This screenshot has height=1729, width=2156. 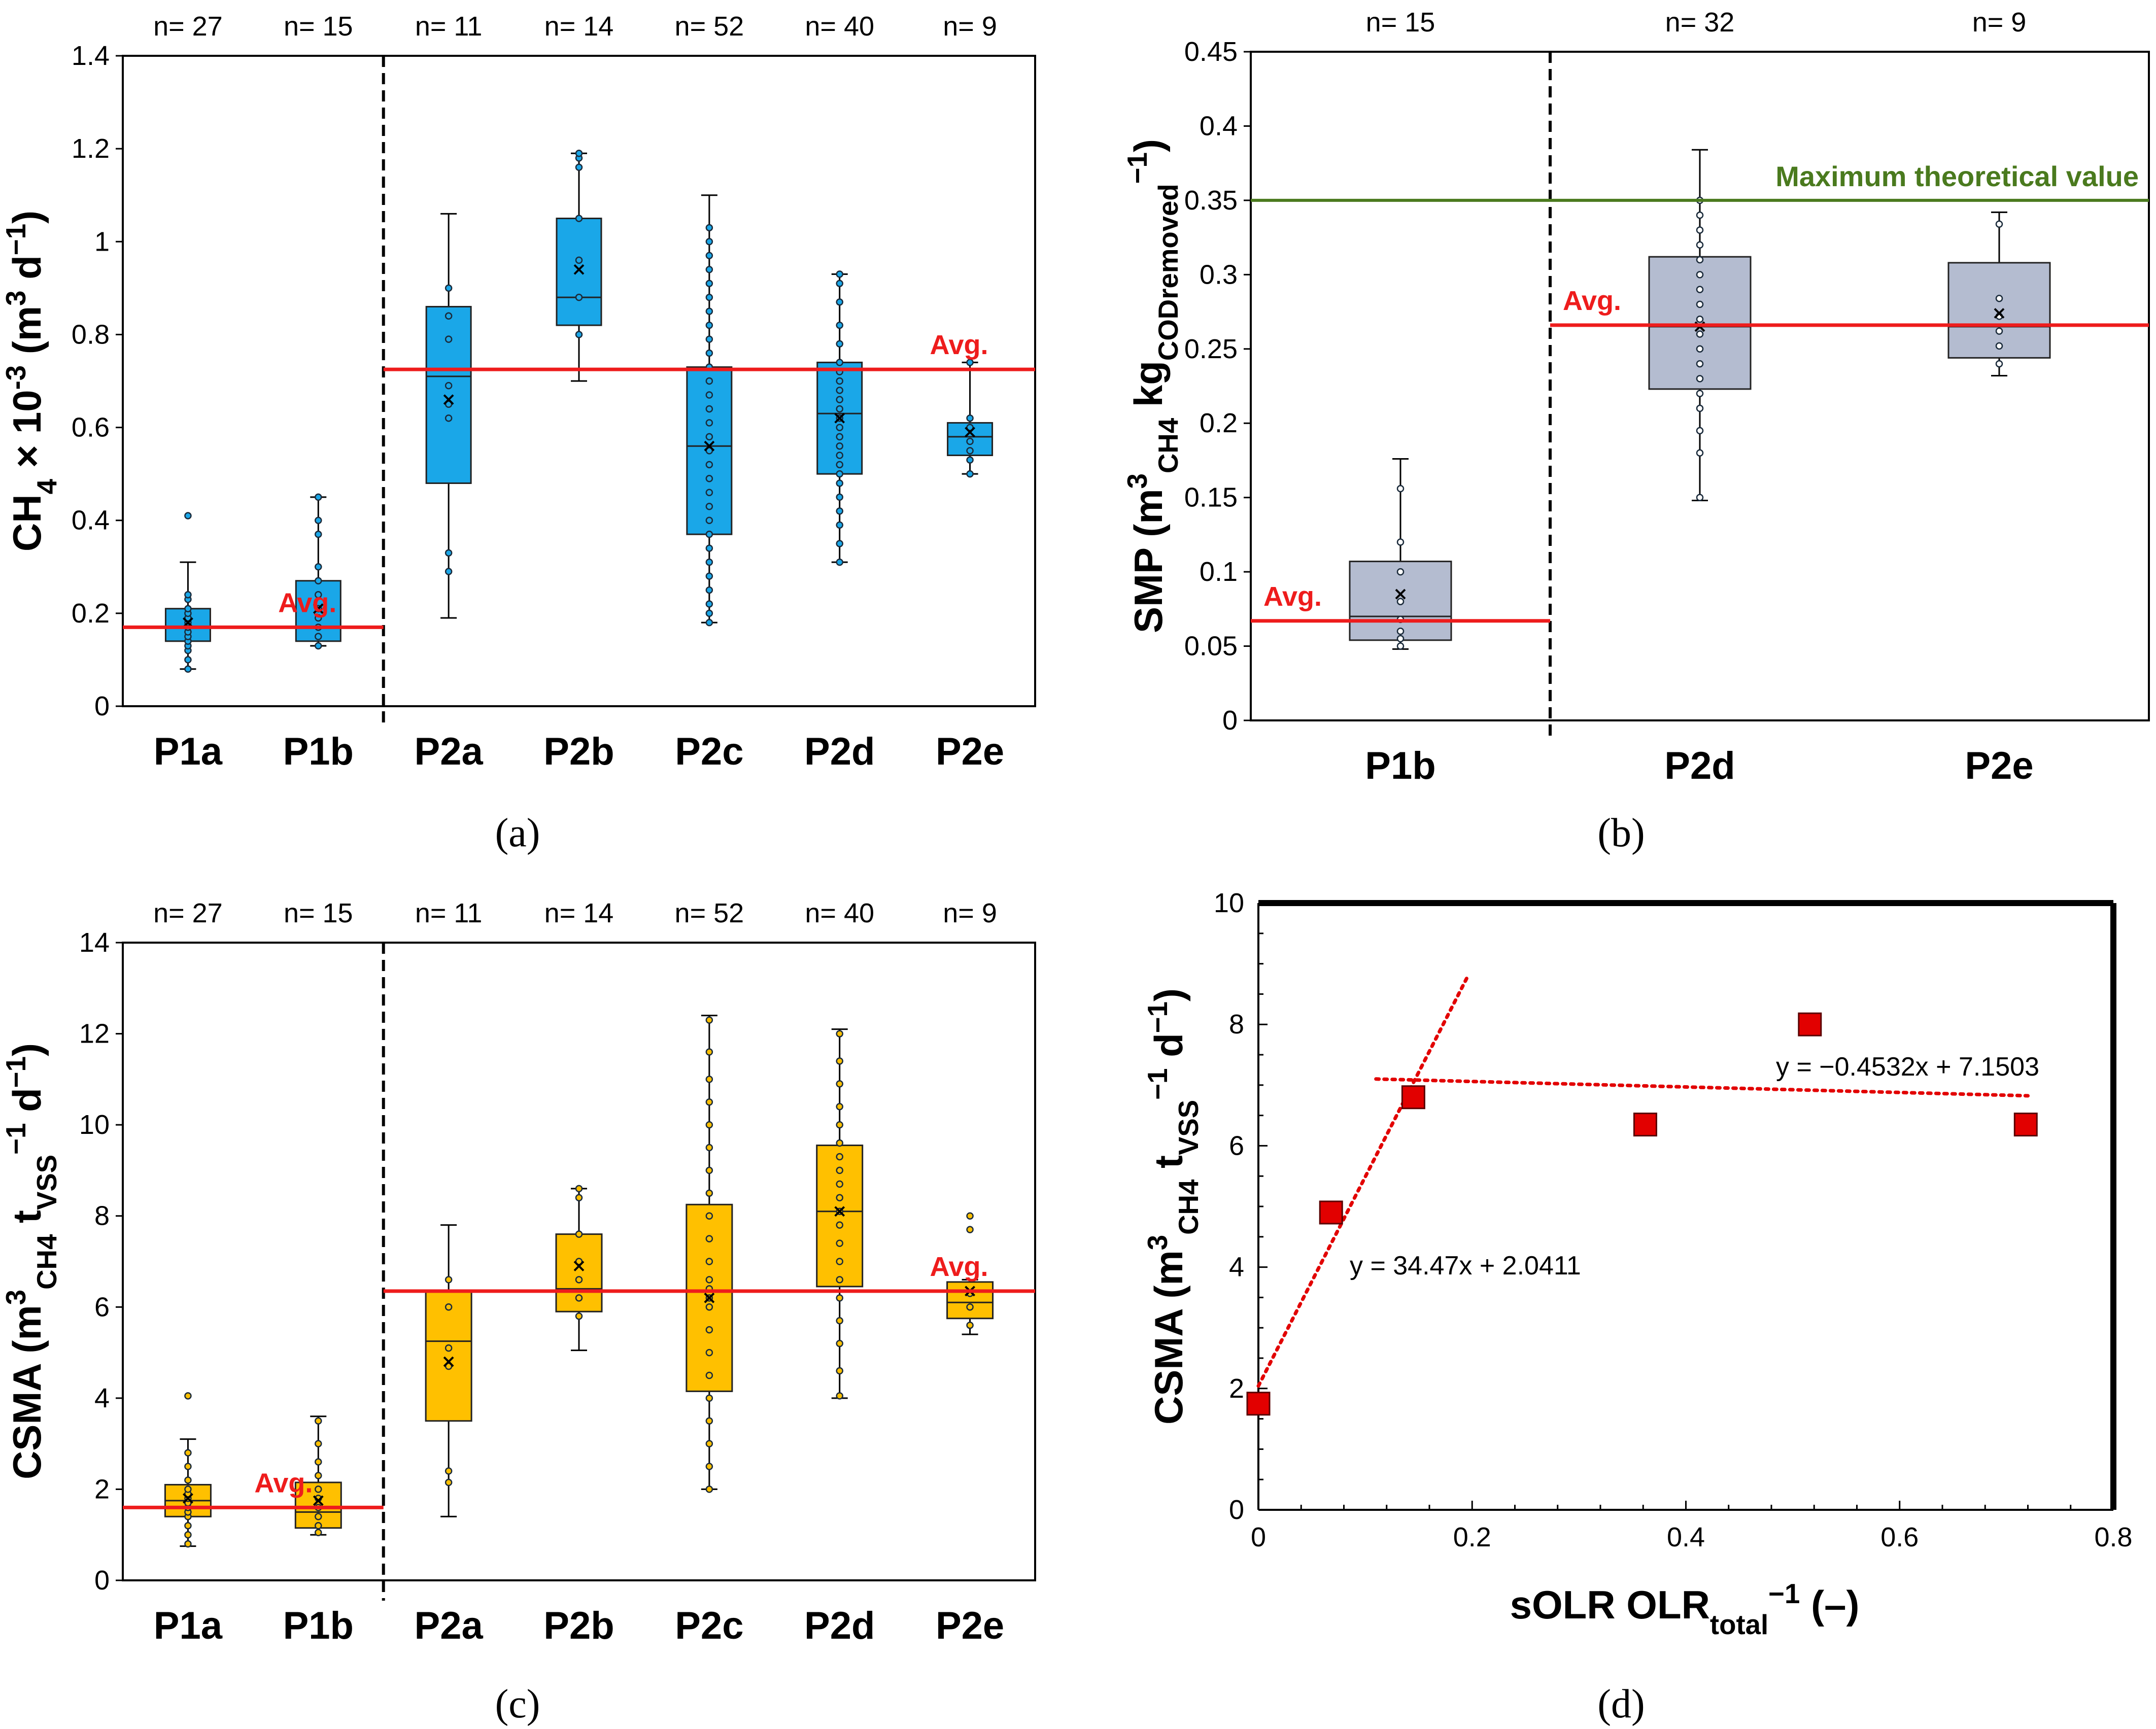 I want to click on y-tick-label: 1.4, so click(x=91, y=56).